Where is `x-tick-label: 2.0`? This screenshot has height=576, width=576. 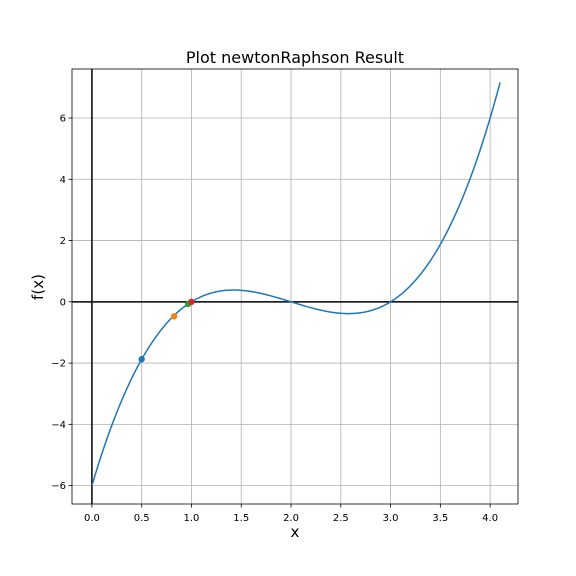
x-tick-label: 2.0 is located at coordinates (291, 518).